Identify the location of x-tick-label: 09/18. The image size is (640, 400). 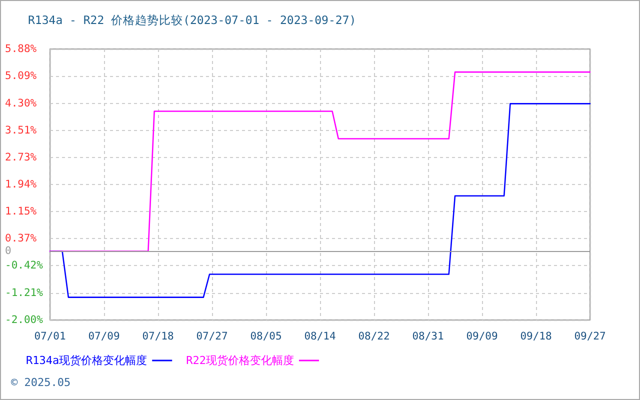
(536, 336).